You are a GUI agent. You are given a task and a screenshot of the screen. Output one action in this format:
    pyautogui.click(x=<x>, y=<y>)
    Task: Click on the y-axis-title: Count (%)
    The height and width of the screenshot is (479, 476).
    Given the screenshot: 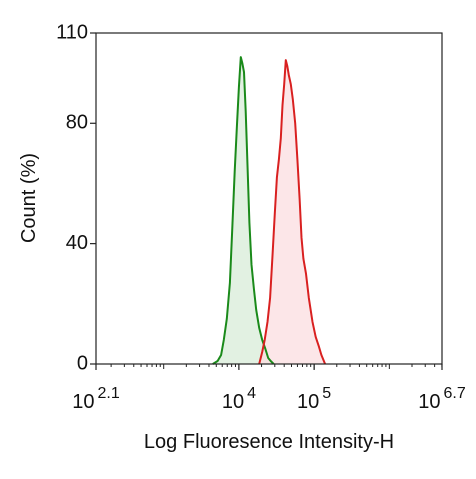 What is the action you would take?
    pyautogui.click(x=29, y=198)
    